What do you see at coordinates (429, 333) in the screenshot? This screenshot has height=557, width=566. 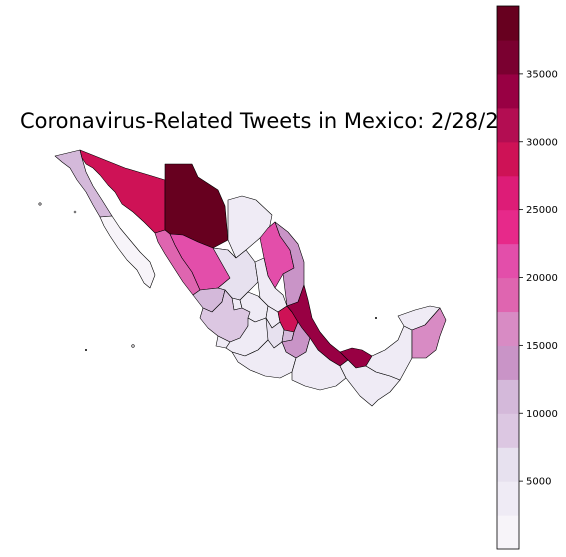 I see `state-quintana-roo` at bounding box center [429, 333].